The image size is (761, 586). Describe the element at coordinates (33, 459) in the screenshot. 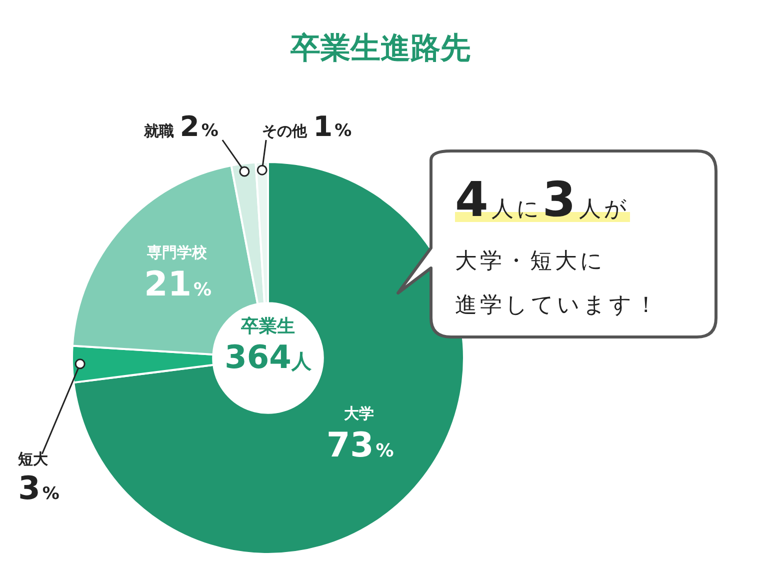

I see `slice-label: 短大` at that location.